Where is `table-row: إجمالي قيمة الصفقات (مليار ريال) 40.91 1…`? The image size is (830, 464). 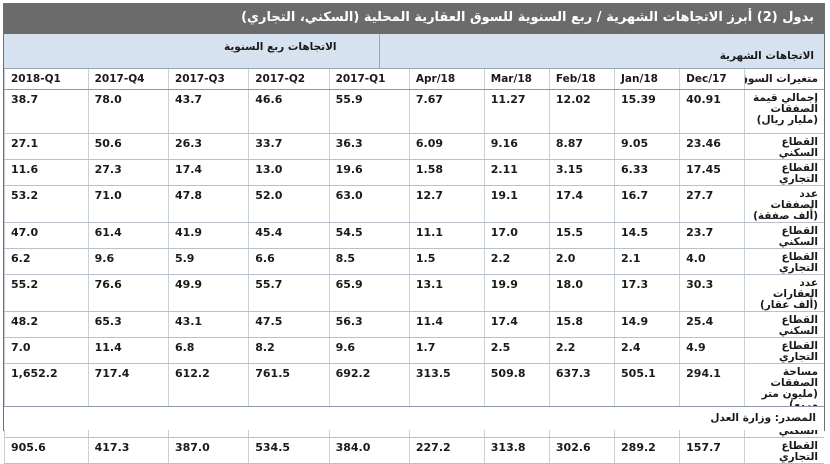
table-row: إجمالي قيمة الصفقات (مليار ريال) 40.91 1… is located at coordinates (414, 111).